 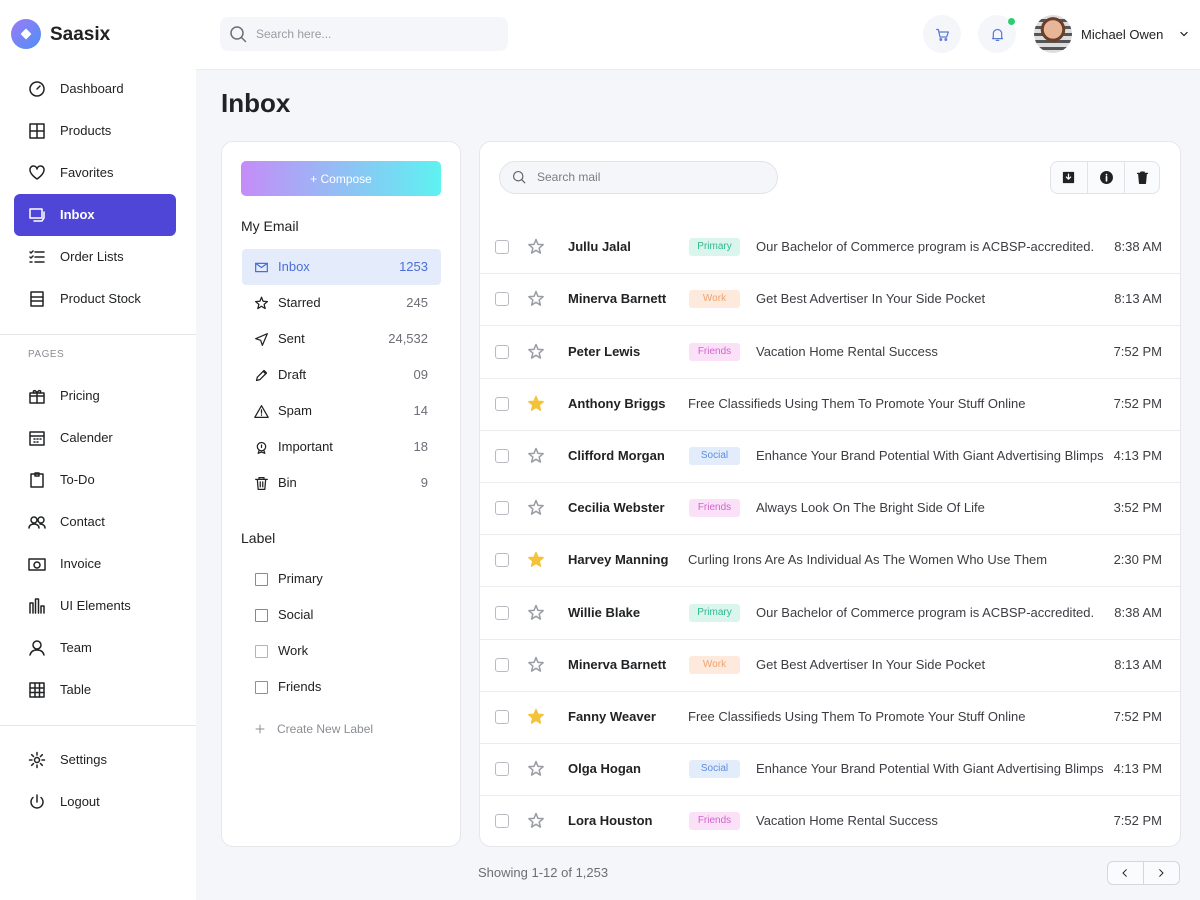 What do you see at coordinates (76, 689) in the screenshot?
I see `nav-item: Table` at bounding box center [76, 689].